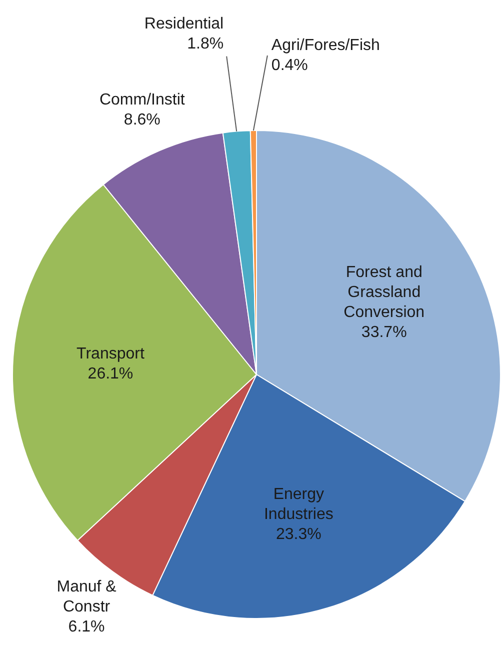  I want to click on slice-label: Comm/Instit, so click(142, 100).